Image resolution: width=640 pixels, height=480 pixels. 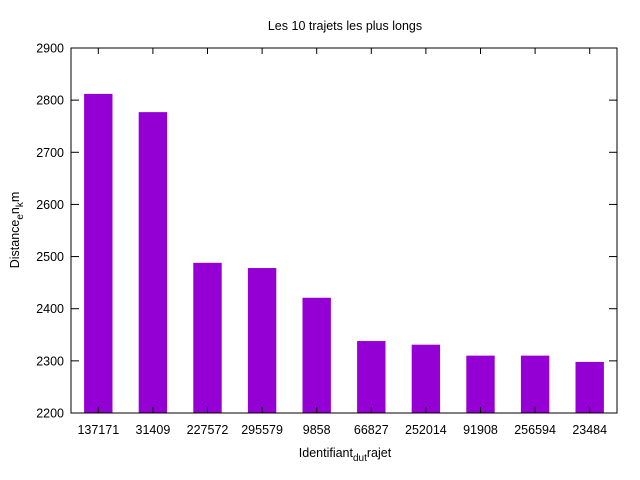 What do you see at coordinates (50, 49) in the screenshot?
I see `y-tick-label: 2900` at bounding box center [50, 49].